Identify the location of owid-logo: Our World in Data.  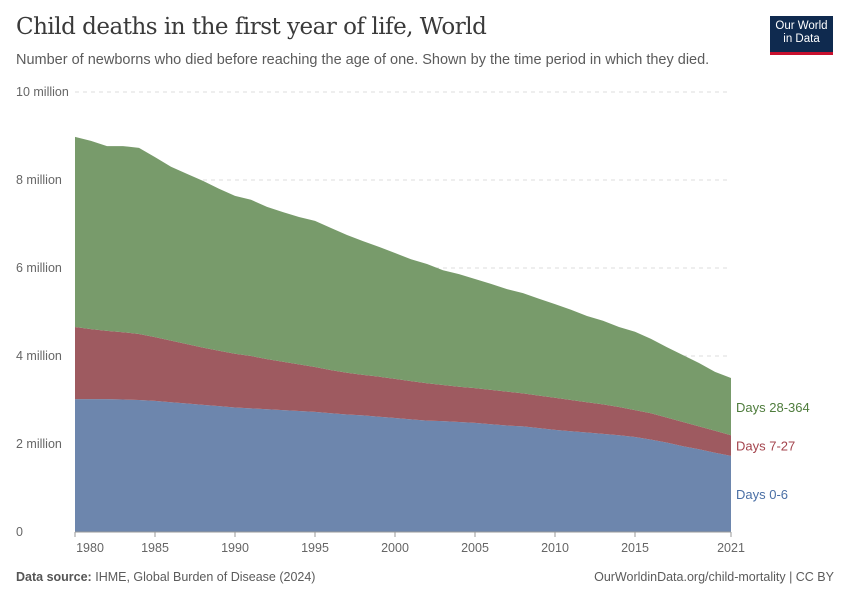
(801, 35).